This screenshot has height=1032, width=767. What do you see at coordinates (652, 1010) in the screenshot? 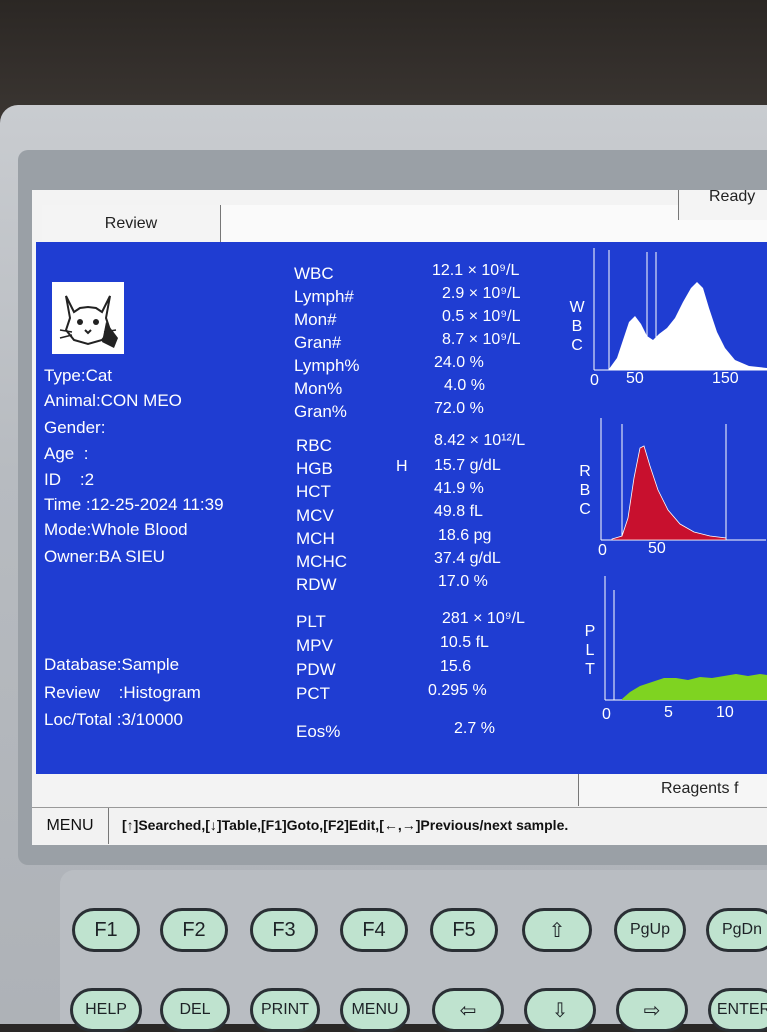
I see `key-right-arrow: ⇨` at bounding box center [652, 1010].